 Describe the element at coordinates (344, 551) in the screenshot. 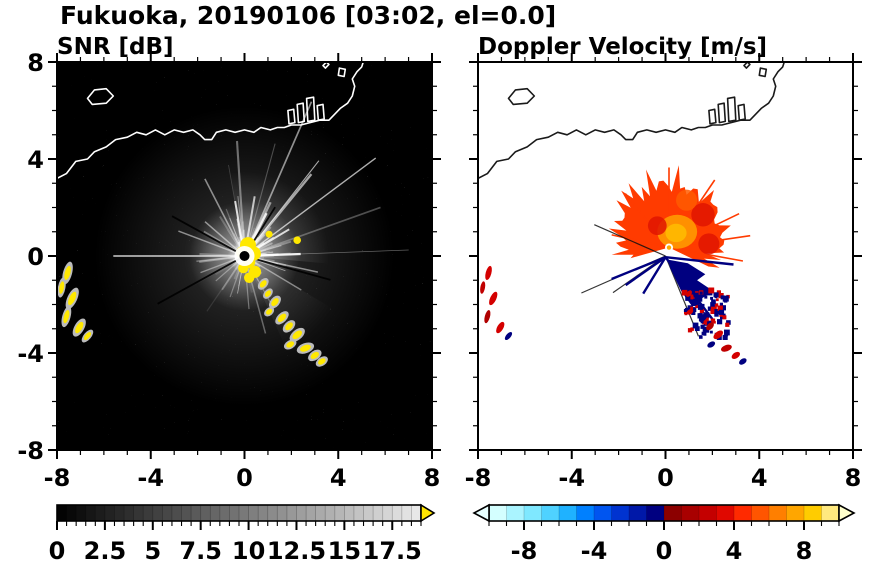

I see `colorbar-tick-label: 15` at that location.